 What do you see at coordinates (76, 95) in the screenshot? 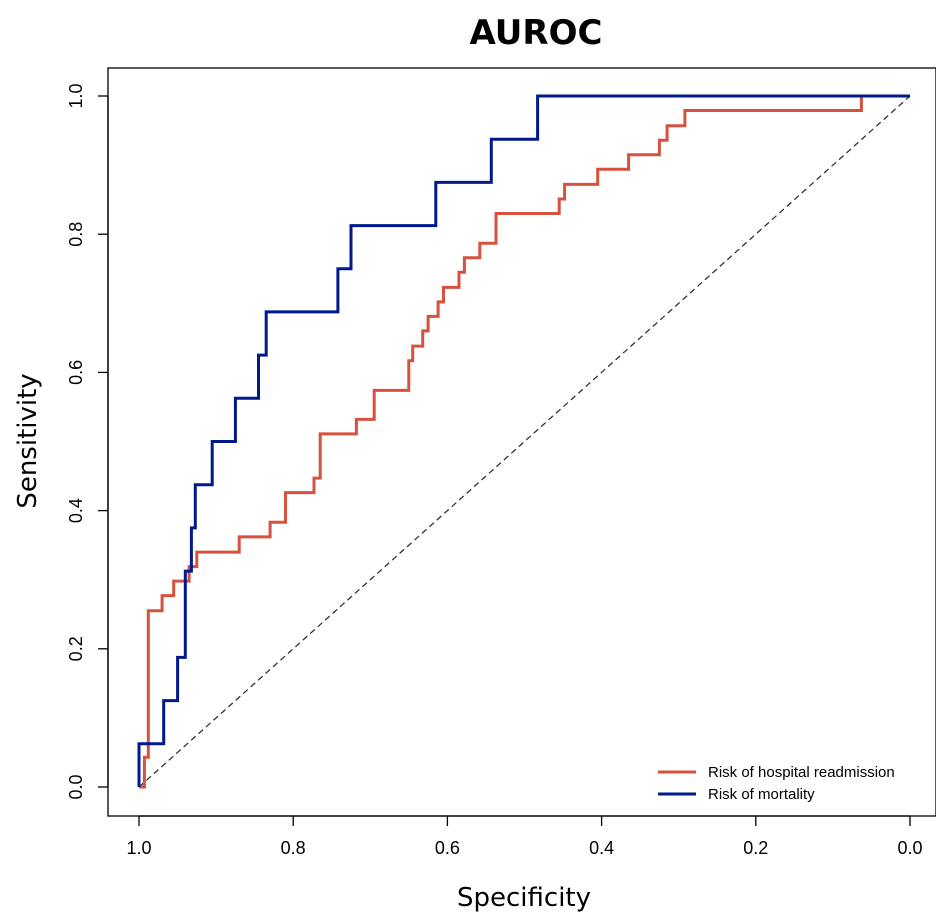
I see `y-tick-label: 1.0` at bounding box center [76, 95].